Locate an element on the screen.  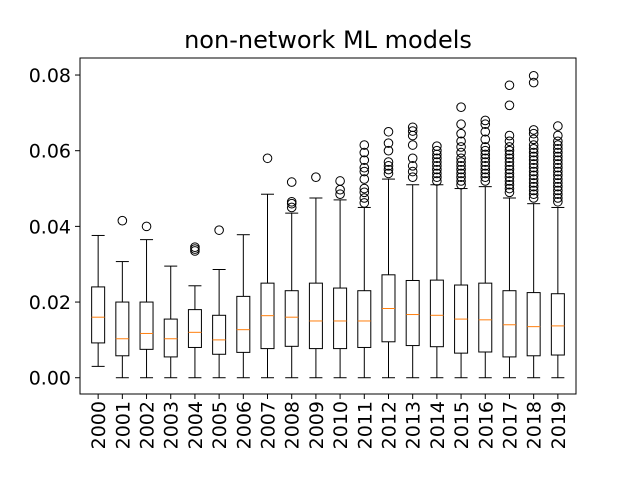
x-tick-label: 2016 is located at coordinates (486, 425).